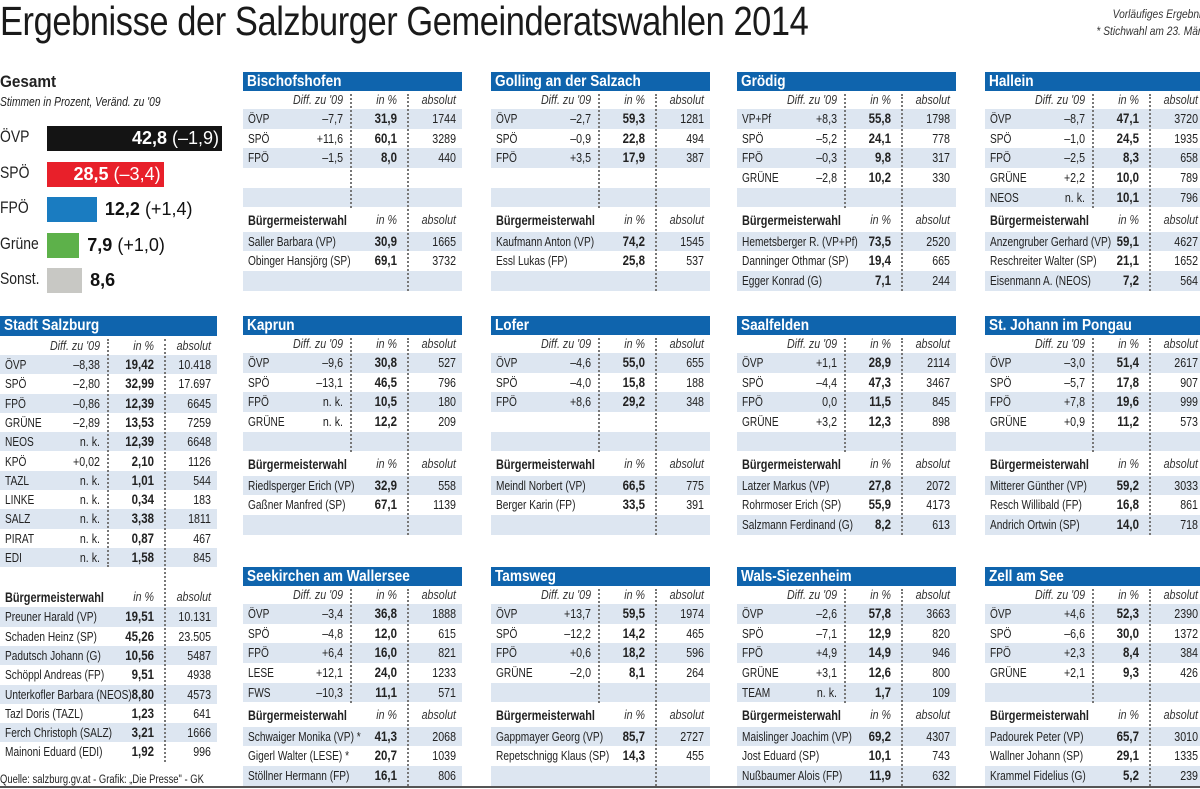  What do you see at coordinates (633, 118) in the screenshot?
I see `party-pct: 59,3` at bounding box center [633, 118].